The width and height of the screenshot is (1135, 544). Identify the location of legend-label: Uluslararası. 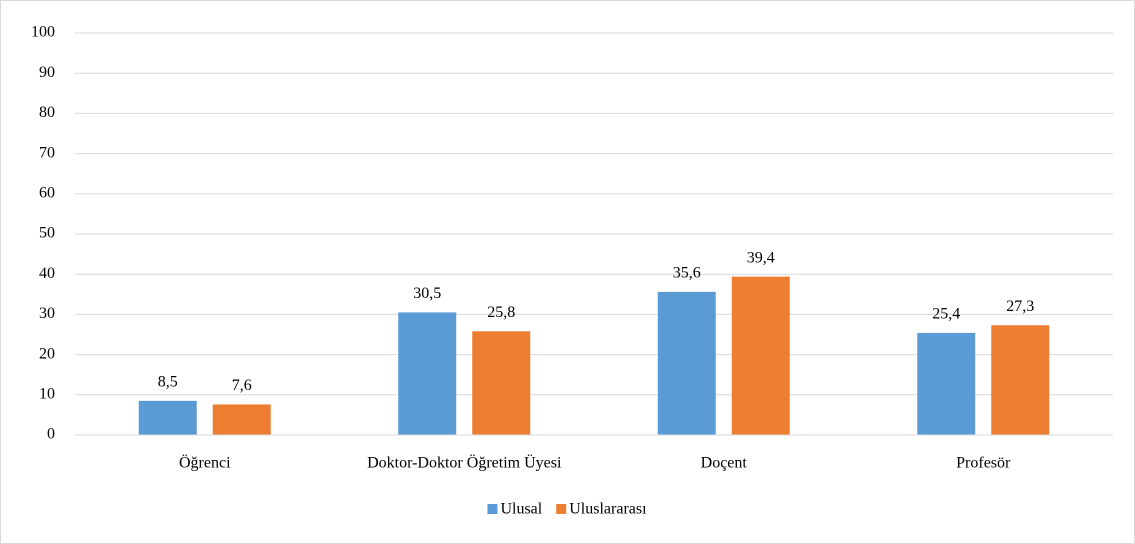
(608, 509).